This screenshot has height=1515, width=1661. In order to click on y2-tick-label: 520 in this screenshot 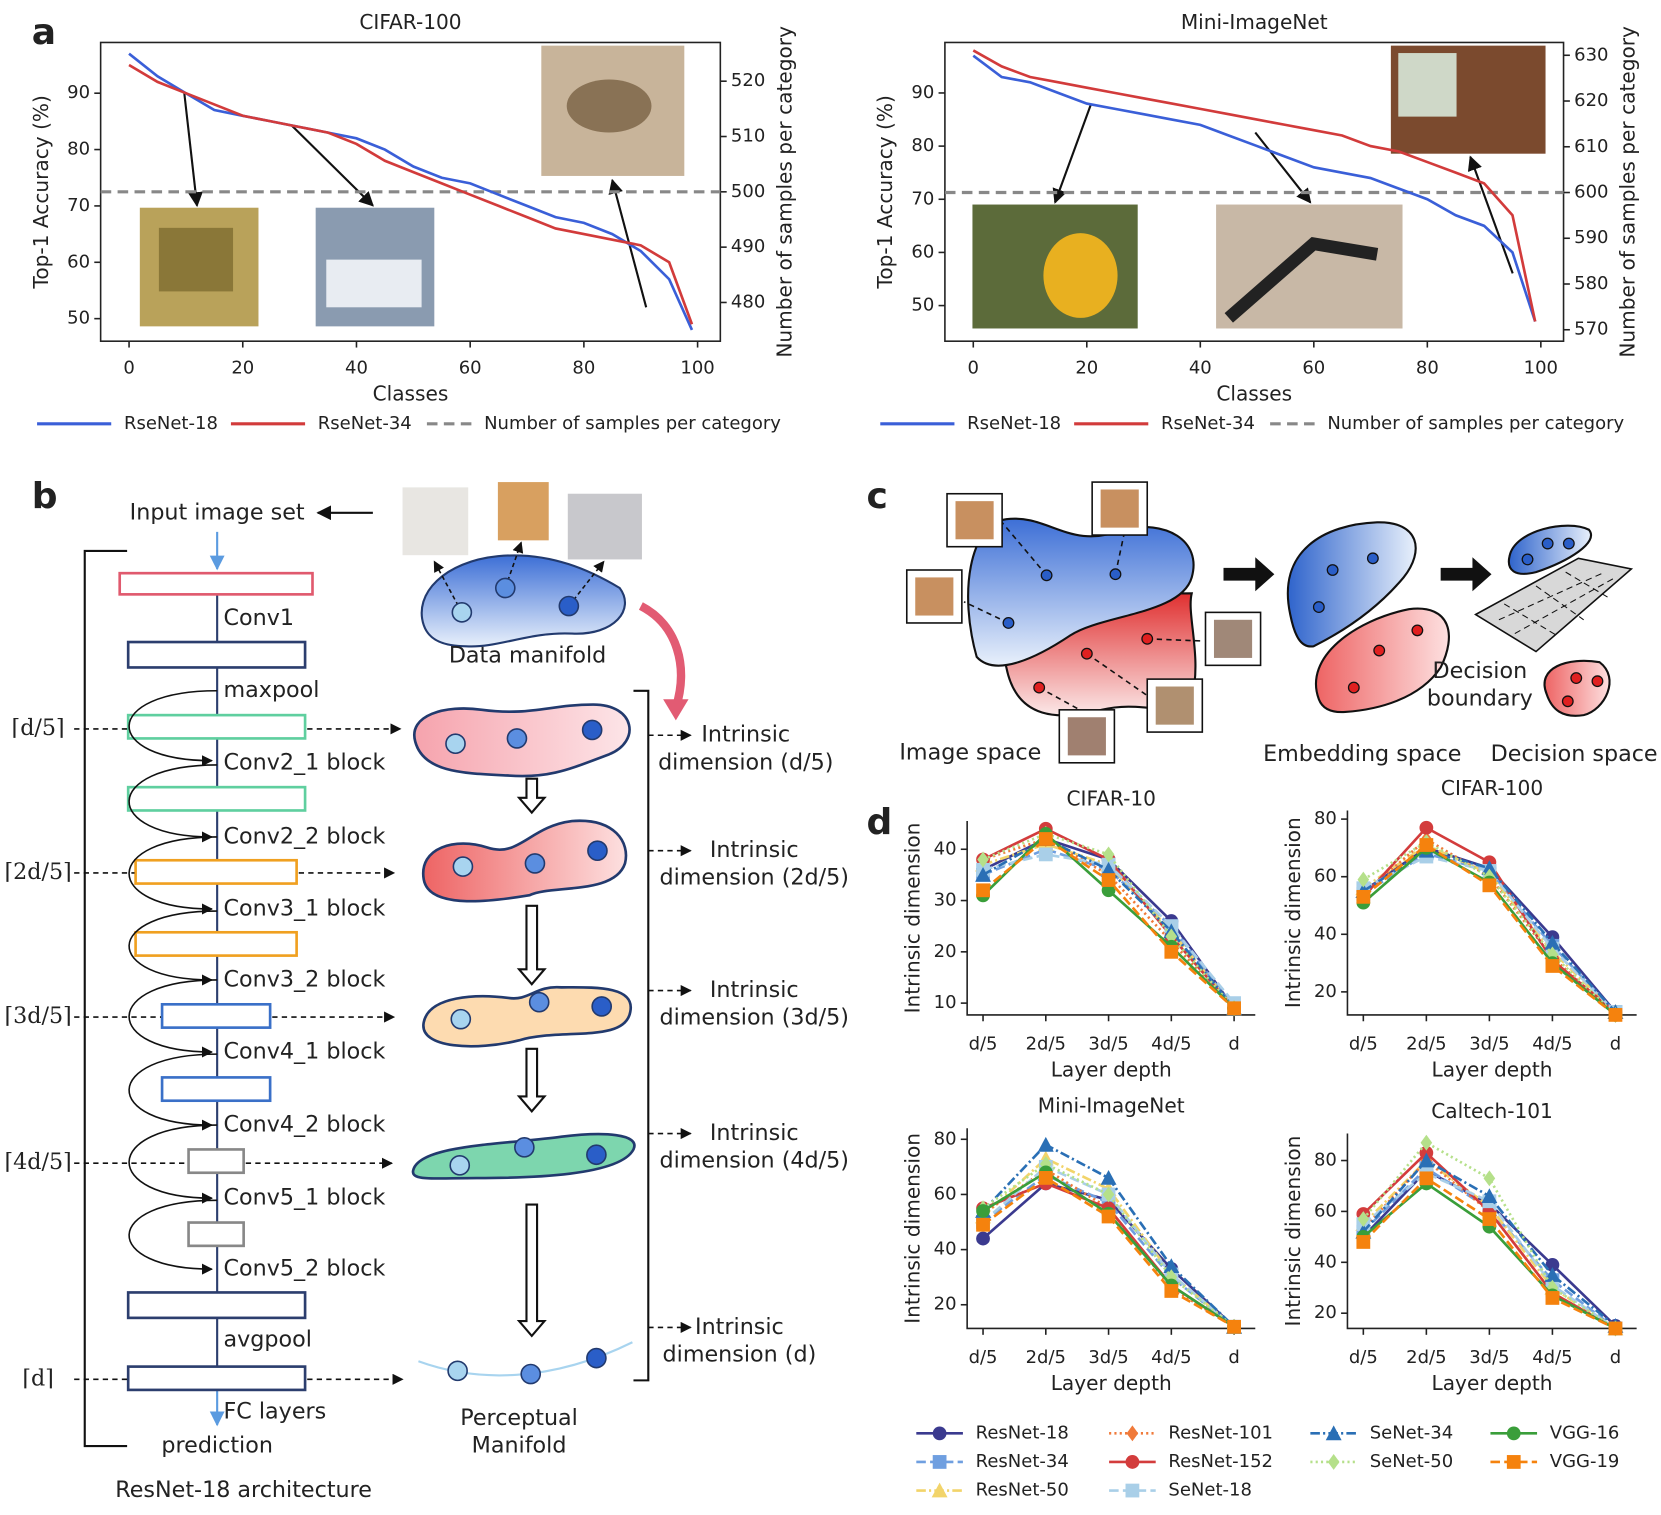, I will do `click(748, 80)`.